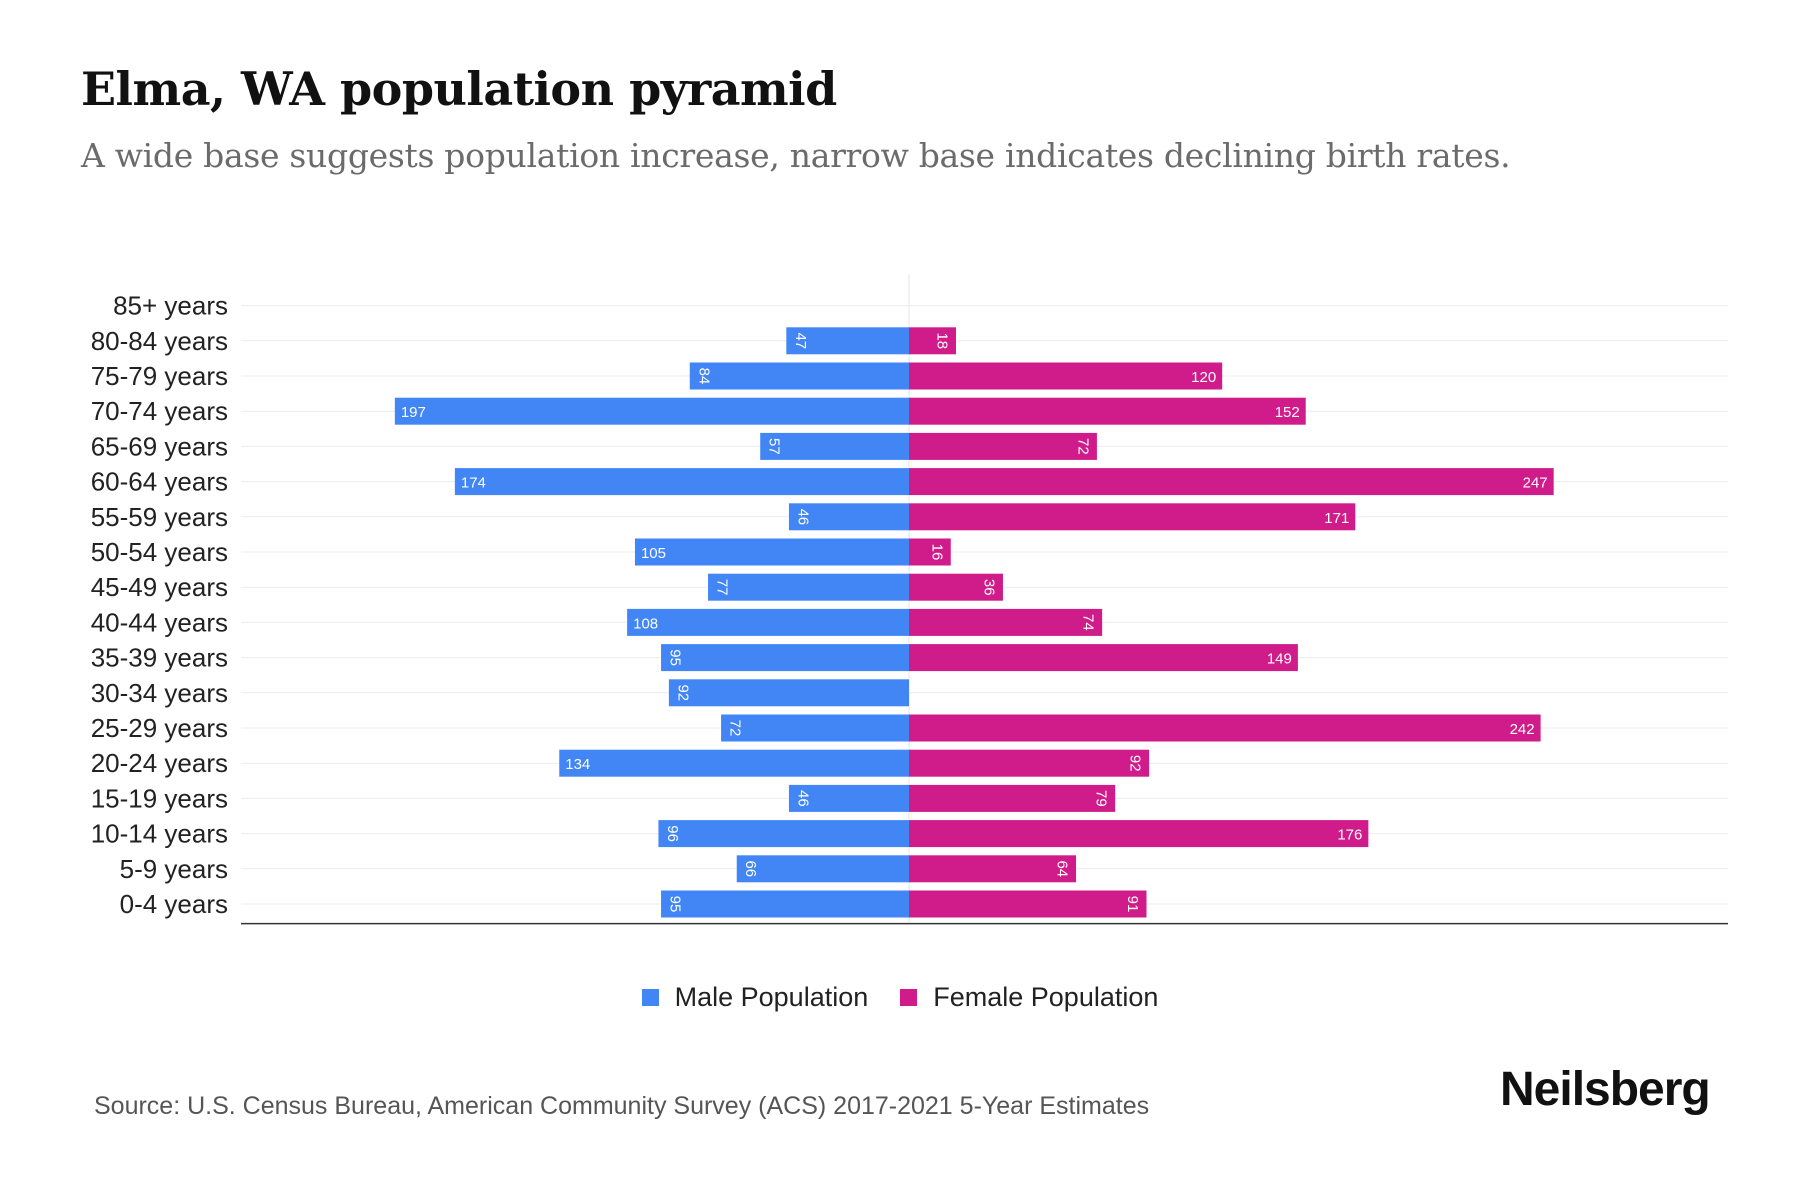  Describe the element at coordinates (1046, 997) in the screenshot. I see `legend-label-female: Female Population` at that location.